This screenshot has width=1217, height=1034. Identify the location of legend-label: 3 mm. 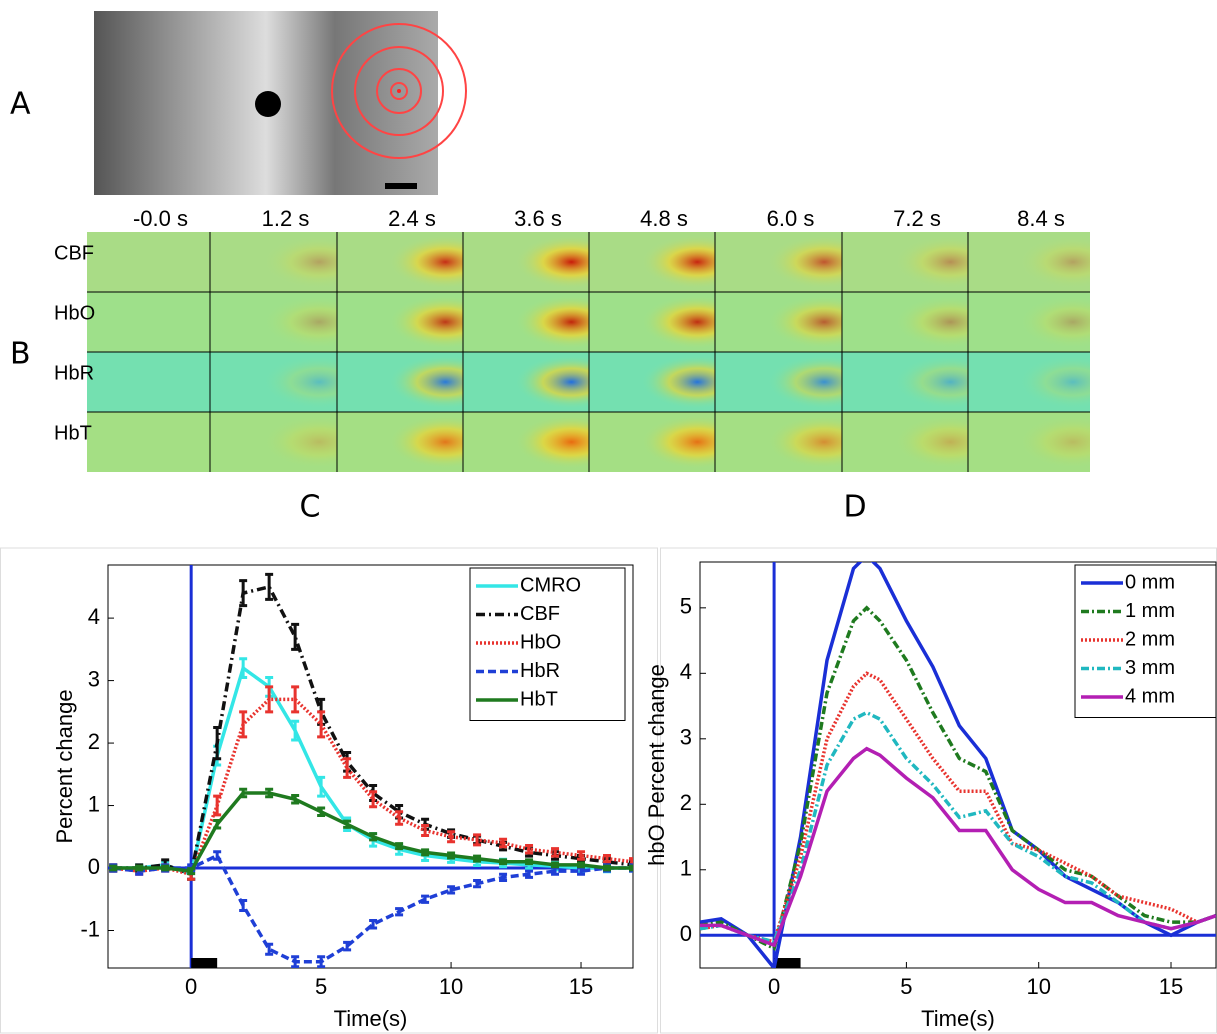
(1150, 668).